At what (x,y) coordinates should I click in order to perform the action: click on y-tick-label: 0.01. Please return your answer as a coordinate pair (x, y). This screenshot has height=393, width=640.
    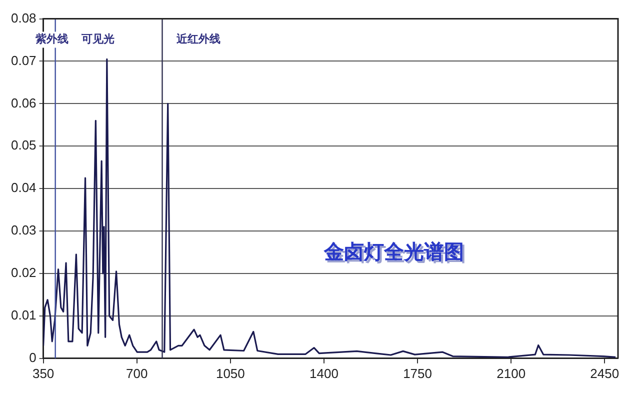
    Looking at the image, I should click on (23, 315).